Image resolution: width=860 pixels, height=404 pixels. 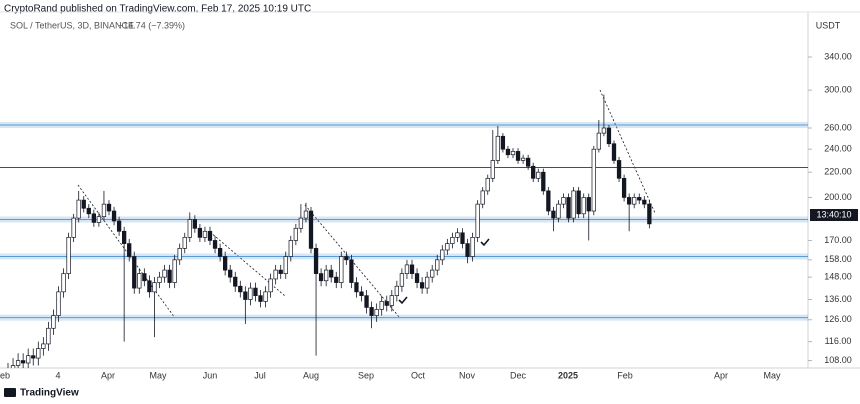 I want to click on x-tick-label: Jun, so click(x=210, y=375).